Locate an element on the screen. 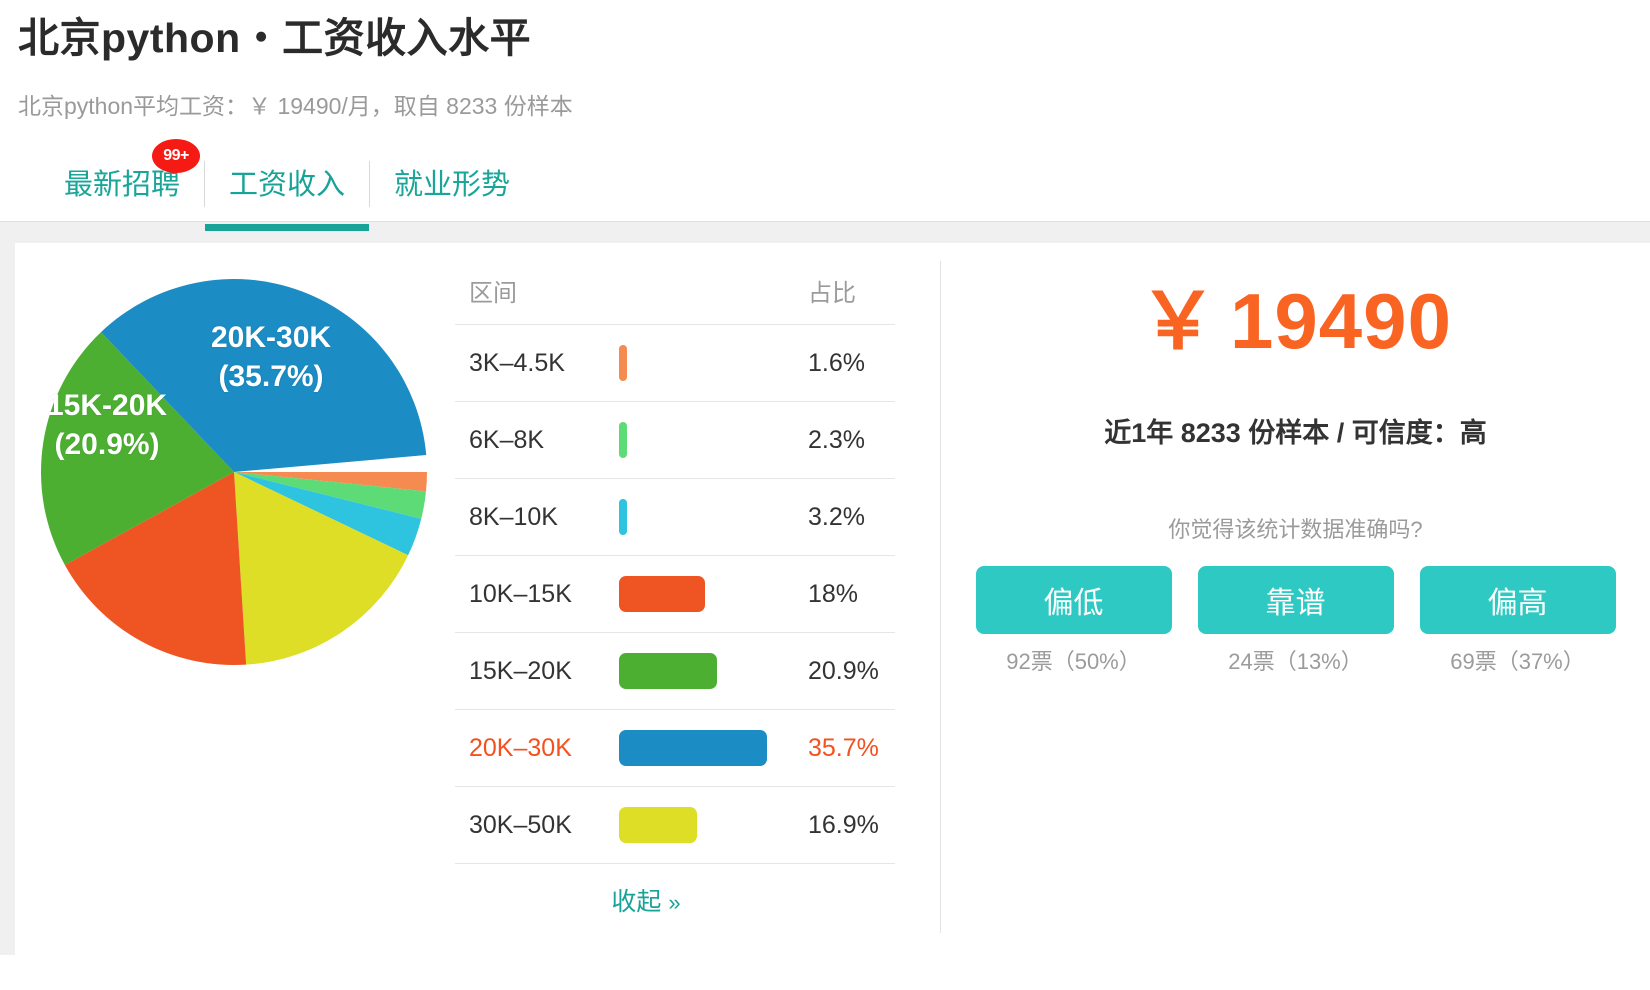 This screenshot has height=990, width=1650. pie-chart: 20K-30K (35.7%) 15K-20K (20.9%) is located at coordinates (234, 472).